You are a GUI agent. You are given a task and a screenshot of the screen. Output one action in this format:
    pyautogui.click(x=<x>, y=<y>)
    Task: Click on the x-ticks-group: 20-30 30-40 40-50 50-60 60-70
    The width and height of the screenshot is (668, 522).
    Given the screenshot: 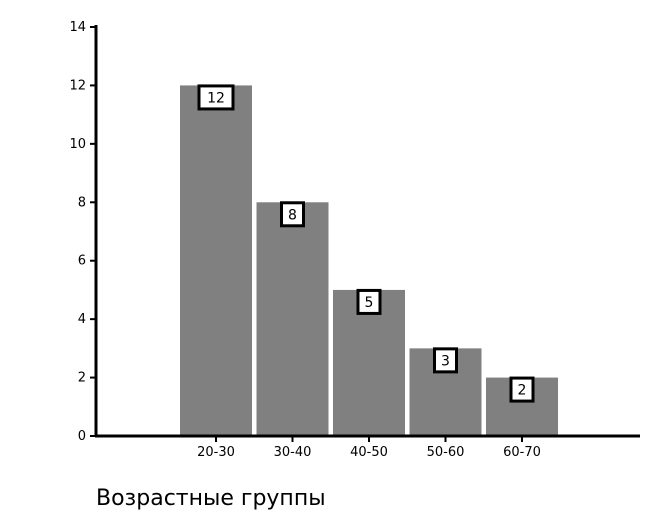 What is the action you would take?
    pyautogui.click(x=369, y=448)
    